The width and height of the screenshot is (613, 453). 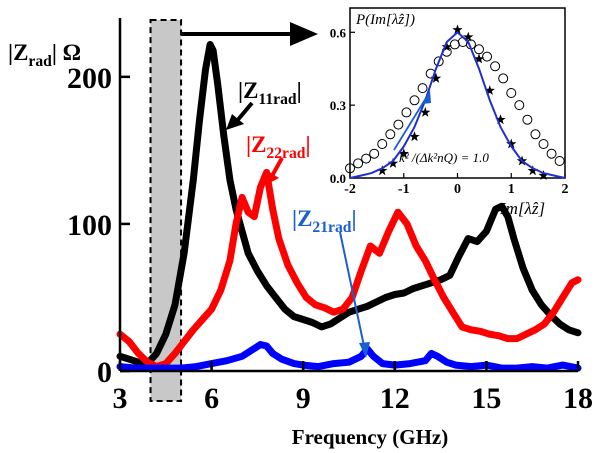 I want to click on series-label-2: |Z21rad|, so click(x=324, y=221).